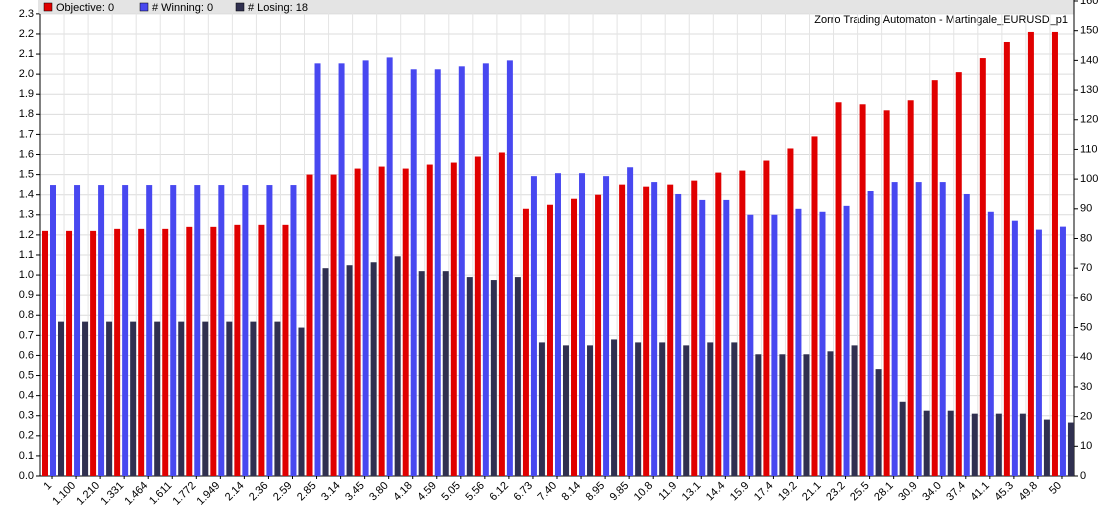 This screenshot has width=1111, height=513. I want to click on legend-label: # Winning: 0, so click(182, 8).